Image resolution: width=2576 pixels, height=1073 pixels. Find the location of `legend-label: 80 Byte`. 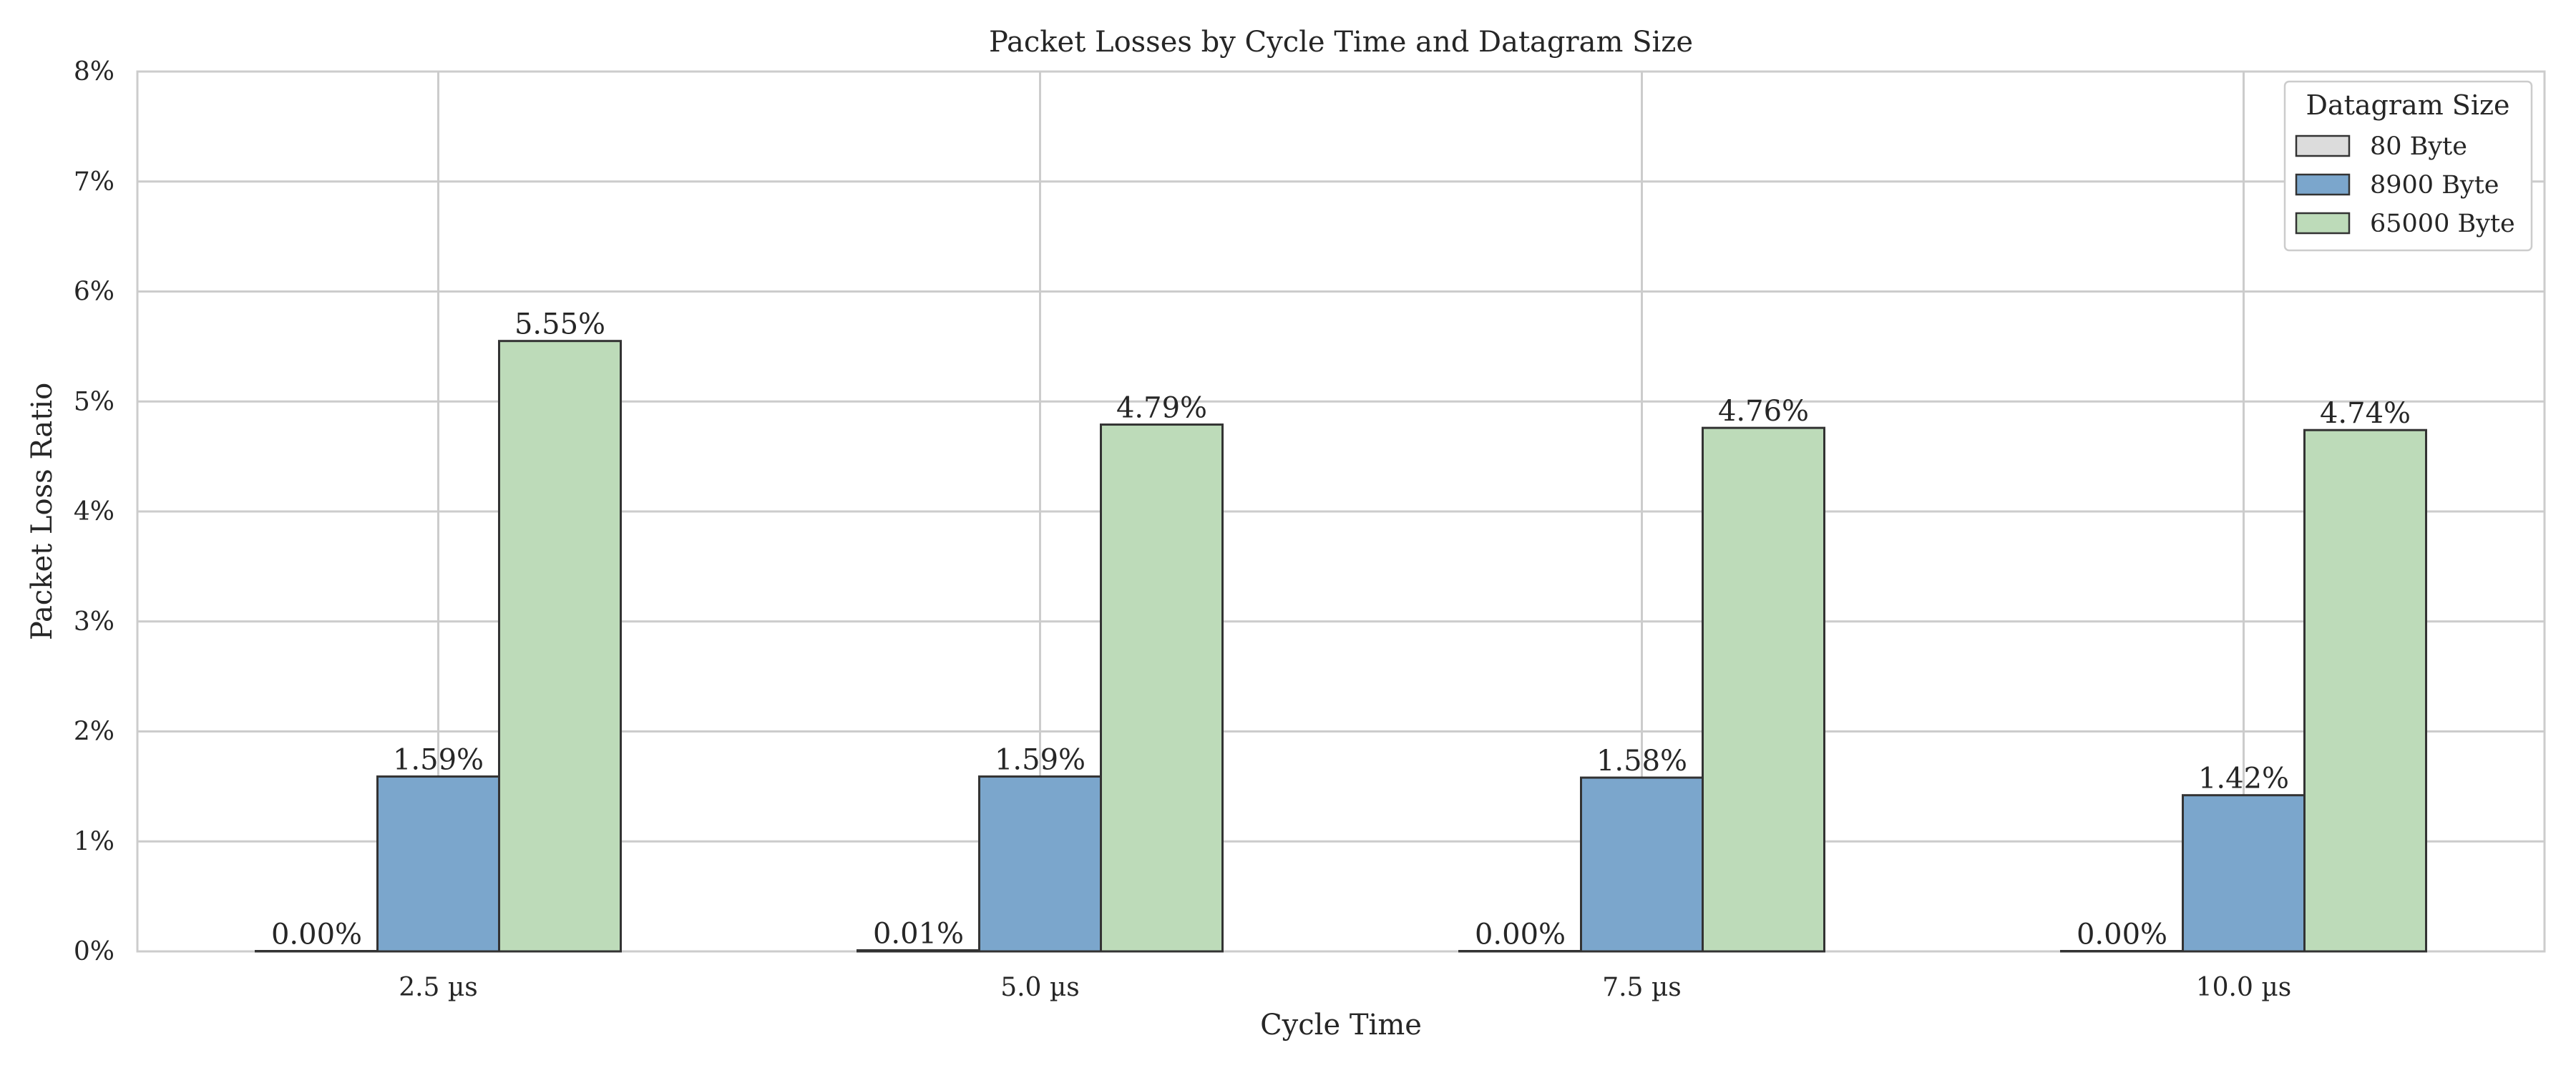

legend-label: 80 Byte is located at coordinates (2418, 146).